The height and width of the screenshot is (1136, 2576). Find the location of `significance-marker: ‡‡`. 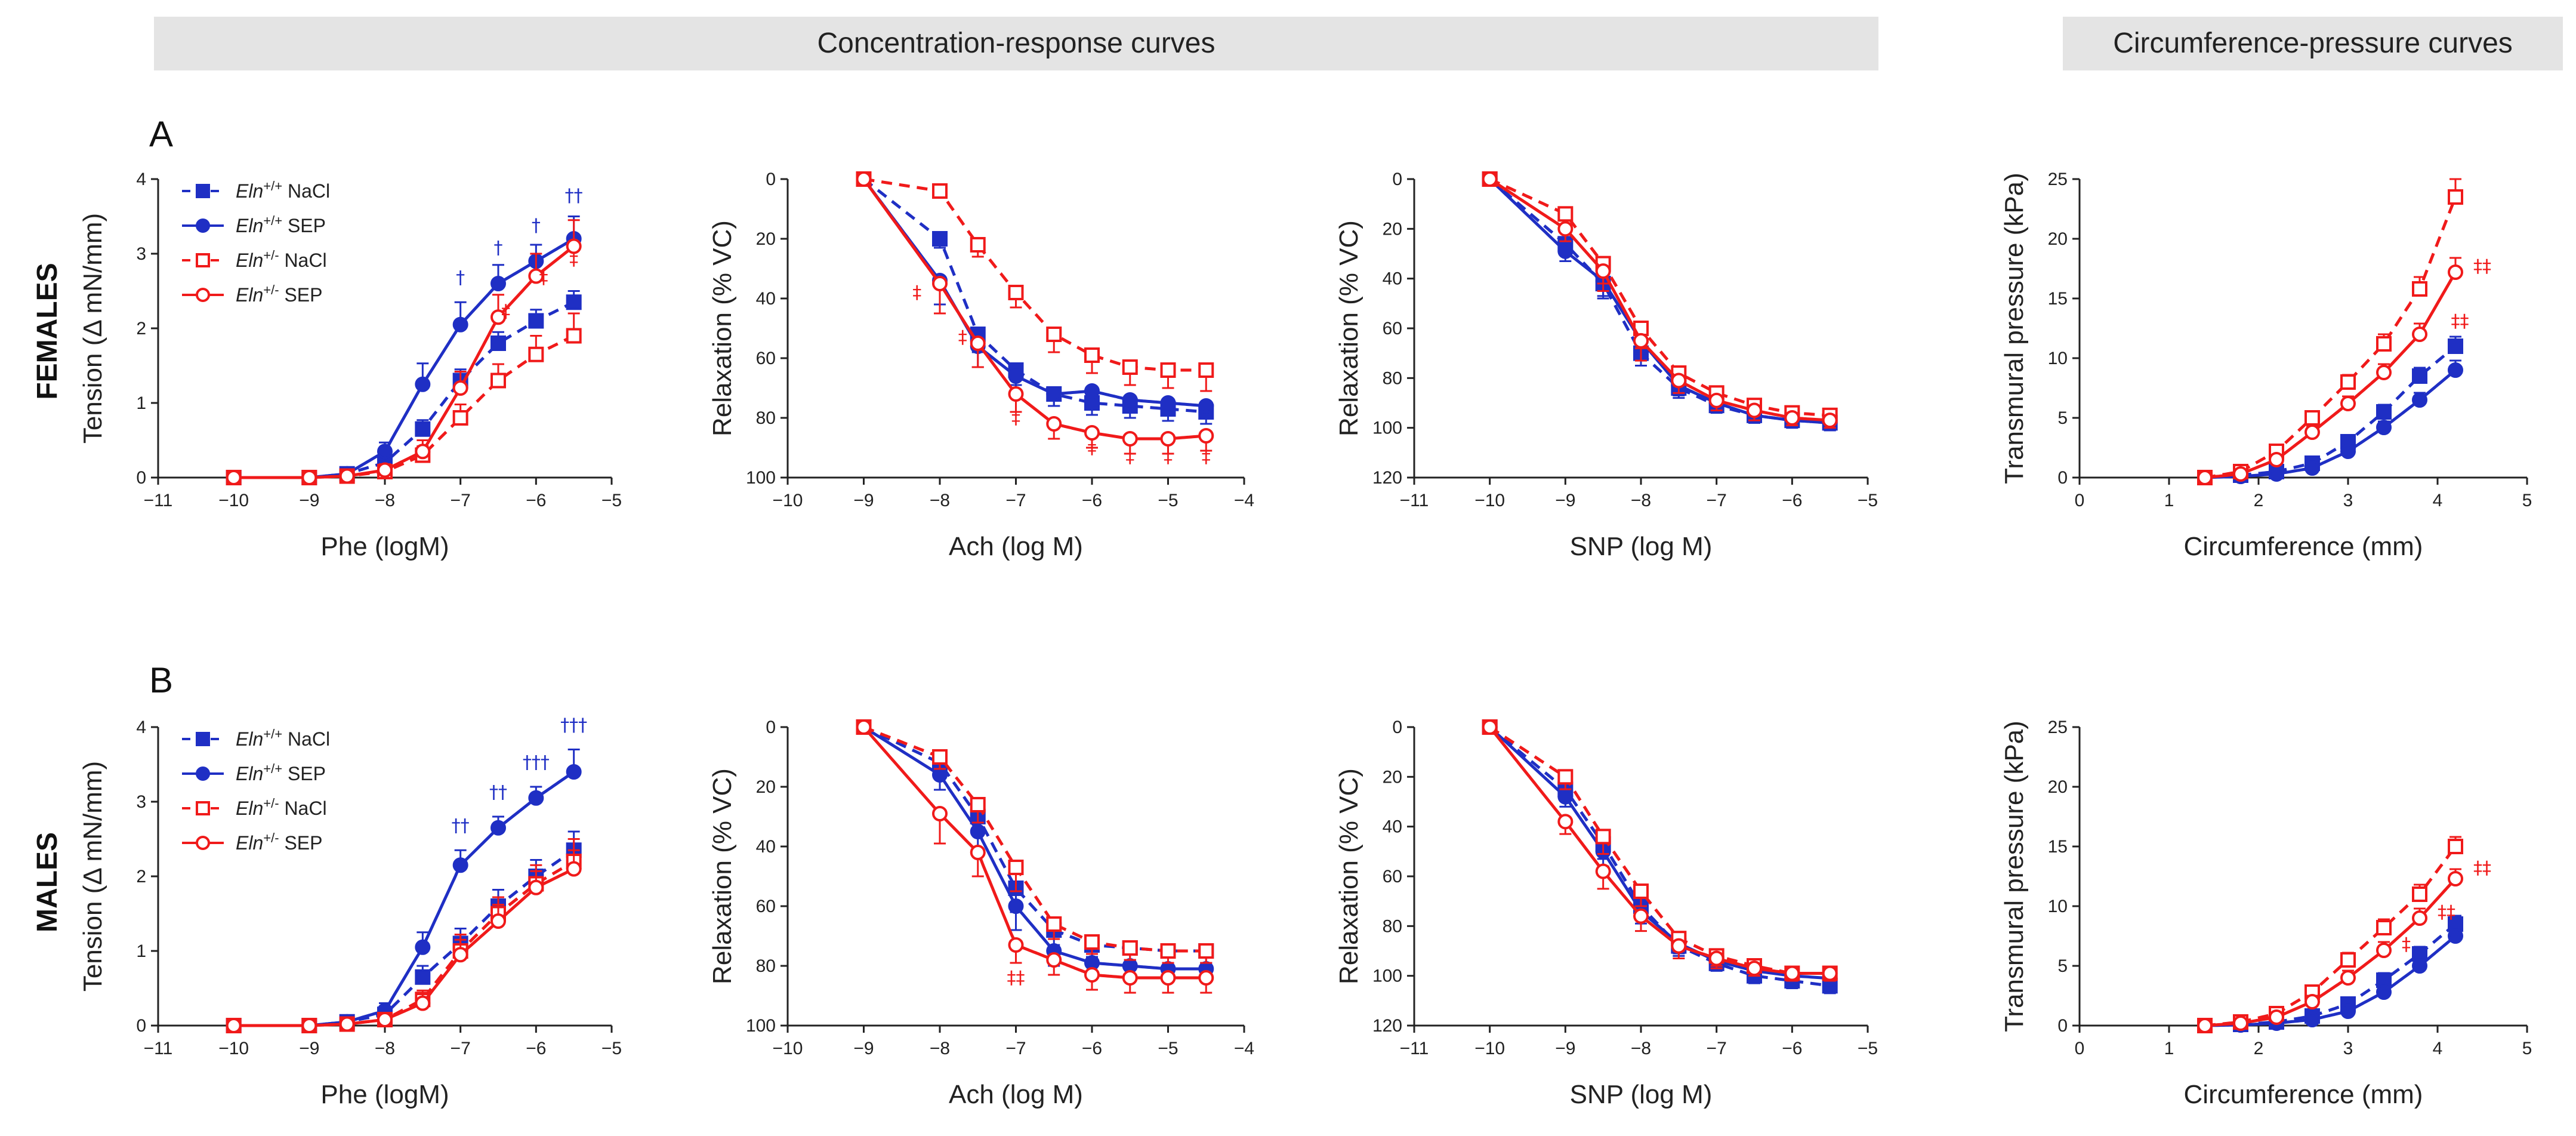

significance-marker: ‡‡ is located at coordinates (2482, 266).